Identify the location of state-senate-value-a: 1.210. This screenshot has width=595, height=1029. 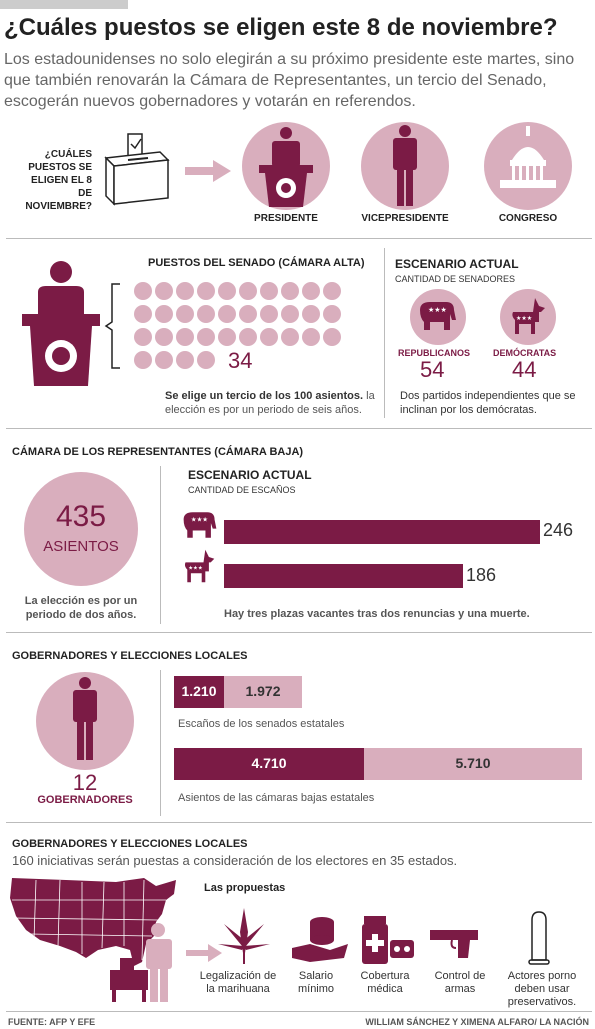
(199, 691).